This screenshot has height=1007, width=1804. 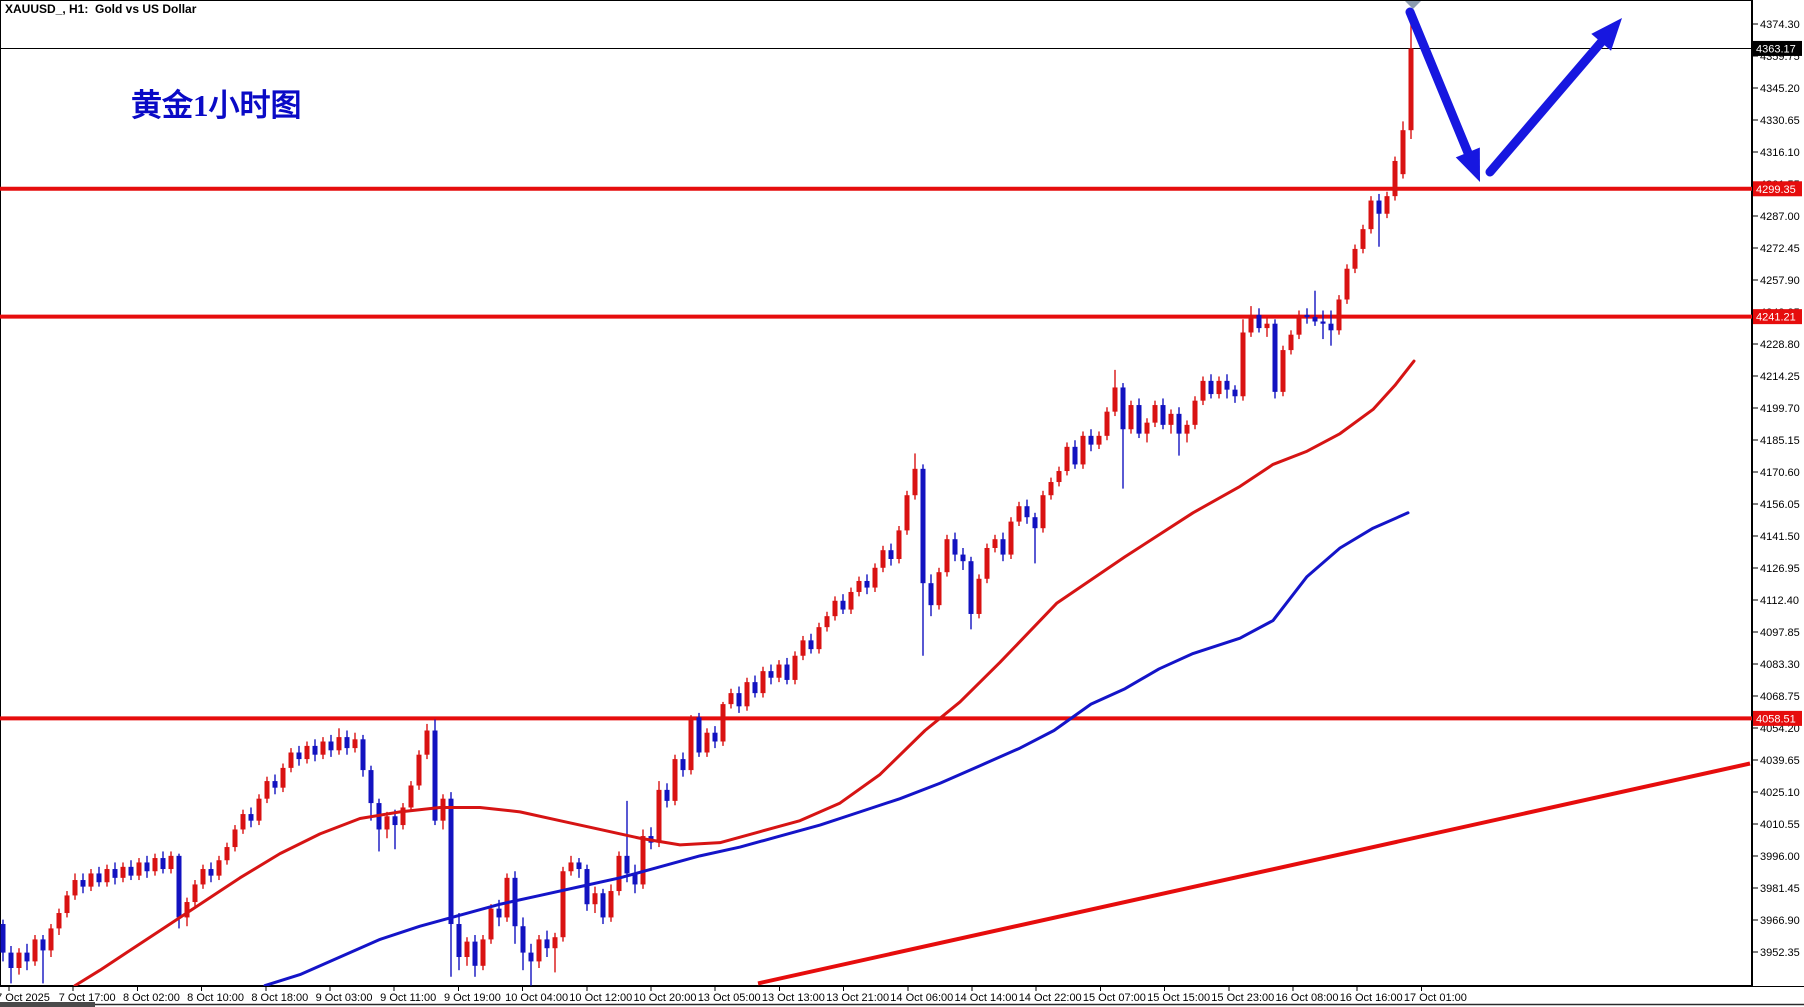 I want to click on time-tick-label: 10 Oct 04:00, so click(x=536, y=998).